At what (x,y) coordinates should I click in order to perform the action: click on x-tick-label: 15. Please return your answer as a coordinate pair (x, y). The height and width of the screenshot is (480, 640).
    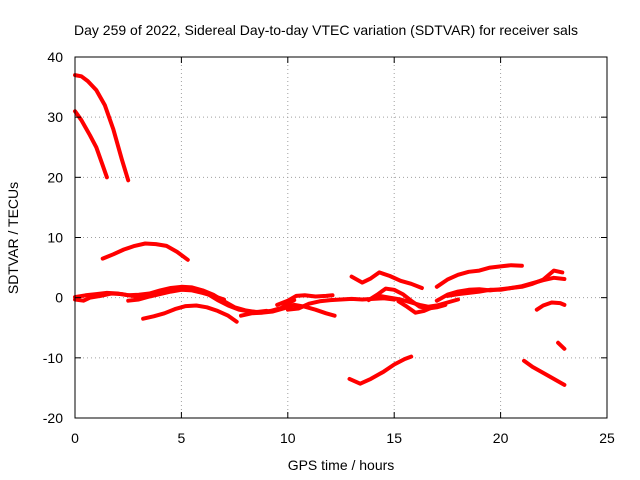
    Looking at the image, I should click on (394, 438).